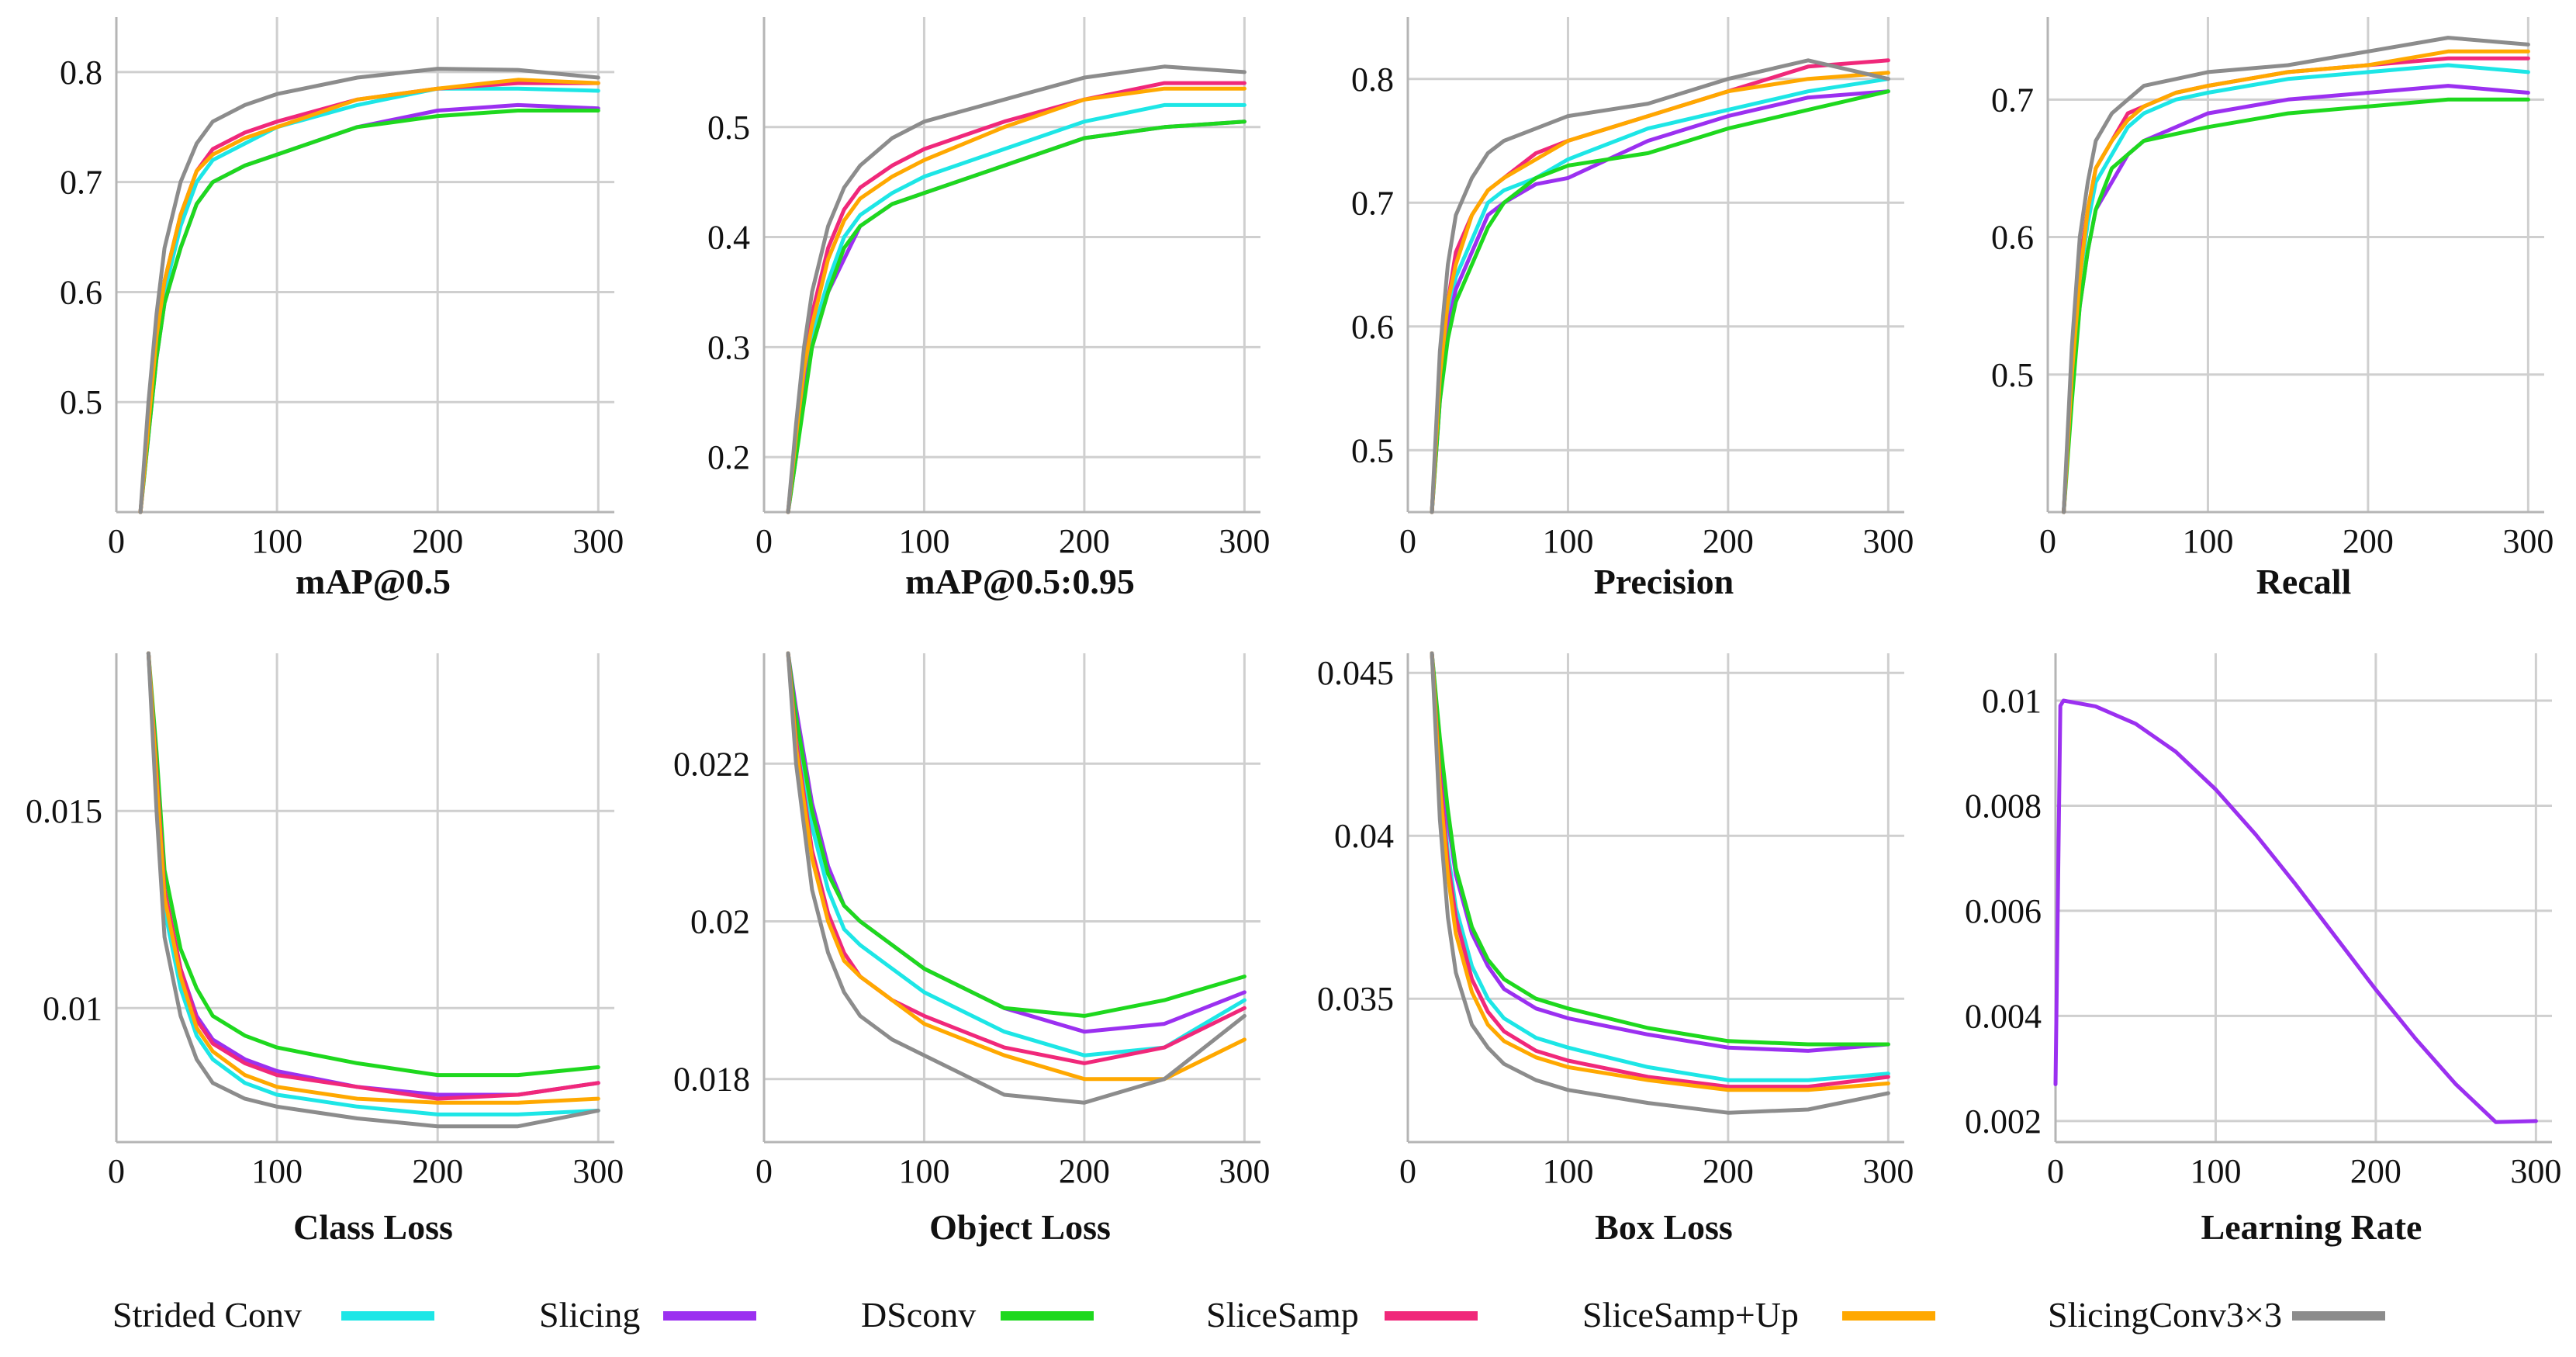 Image resolution: width=2576 pixels, height=1357 pixels. I want to click on legend-label: SliceSamp+Up, so click(1690, 1314).